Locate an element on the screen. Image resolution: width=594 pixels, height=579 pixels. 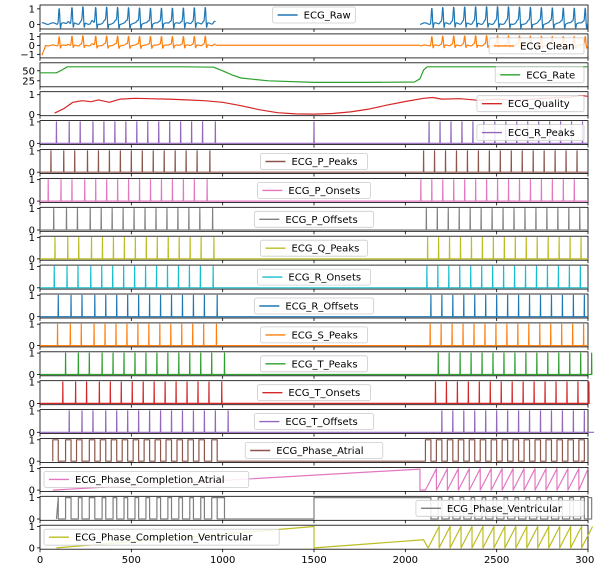
x-tick-label: 0 is located at coordinates (40, 560).